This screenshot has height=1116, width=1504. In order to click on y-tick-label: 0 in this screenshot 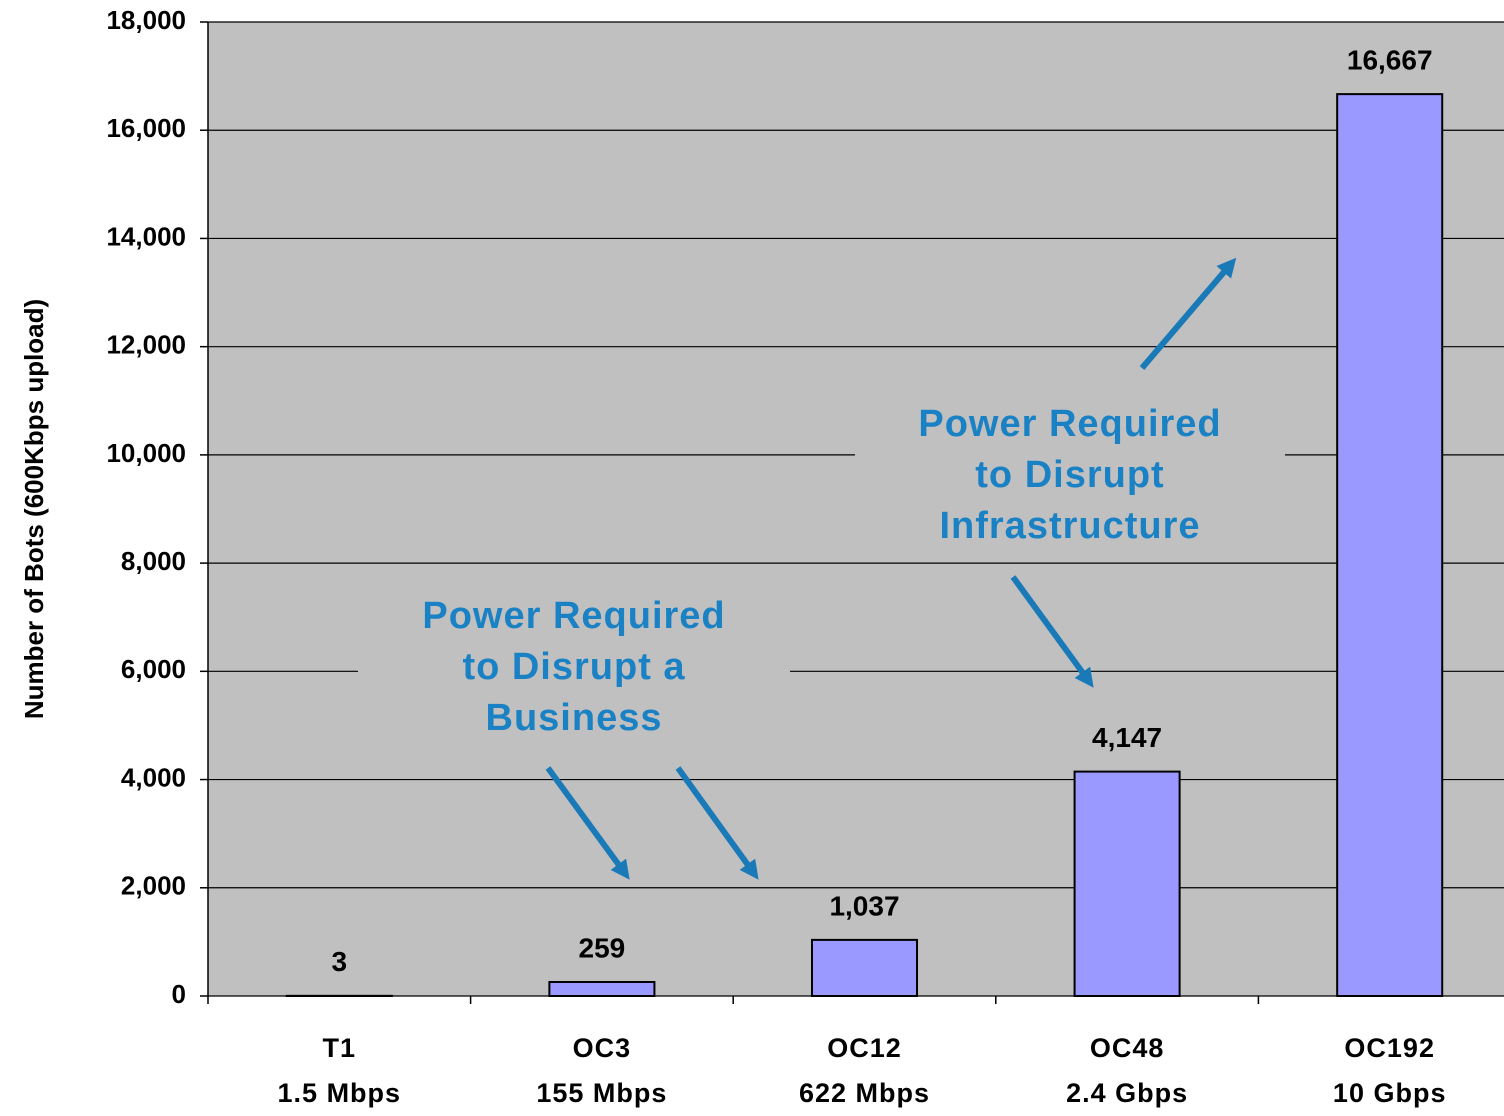, I will do `click(179, 994)`.